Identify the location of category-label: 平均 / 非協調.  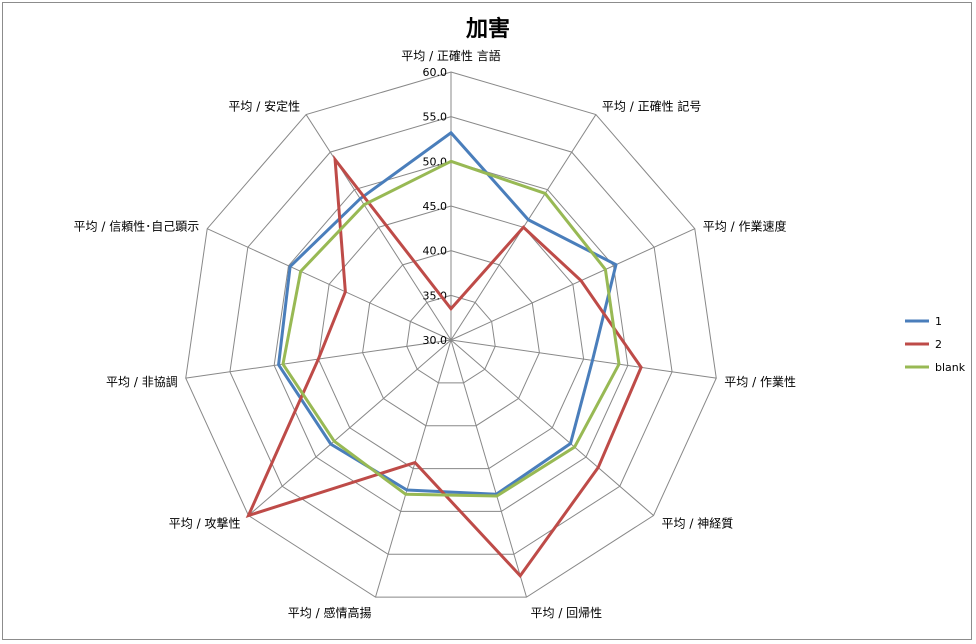
(142, 381).